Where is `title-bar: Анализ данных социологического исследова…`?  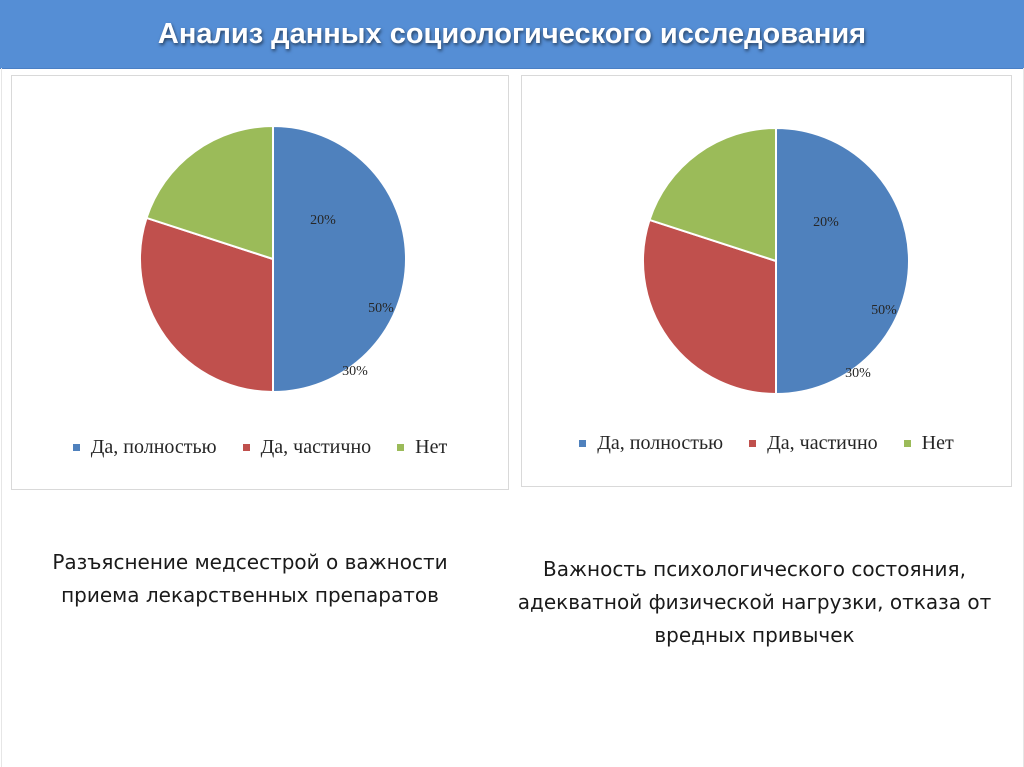 title-bar: Анализ данных социологического исследова… is located at coordinates (512, 34).